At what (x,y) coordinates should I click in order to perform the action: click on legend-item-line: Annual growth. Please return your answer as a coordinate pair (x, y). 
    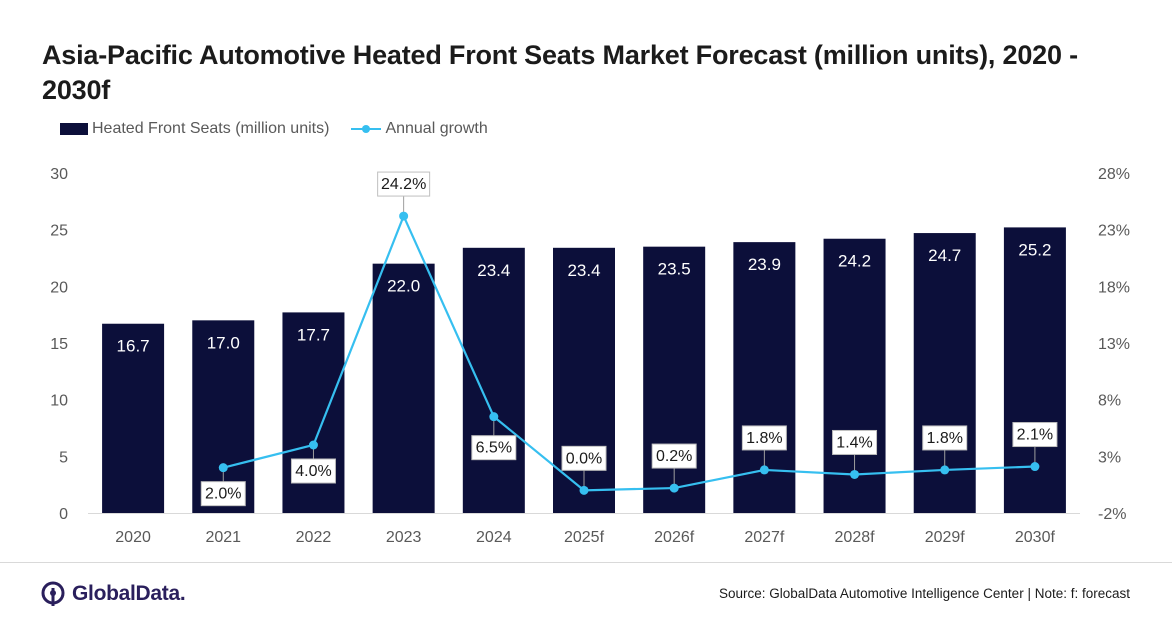
    Looking at the image, I should click on (419, 129).